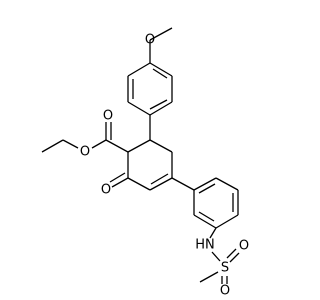  Describe the element at coordinates (225, 268) in the screenshot. I see `atom-label: S` at that location.